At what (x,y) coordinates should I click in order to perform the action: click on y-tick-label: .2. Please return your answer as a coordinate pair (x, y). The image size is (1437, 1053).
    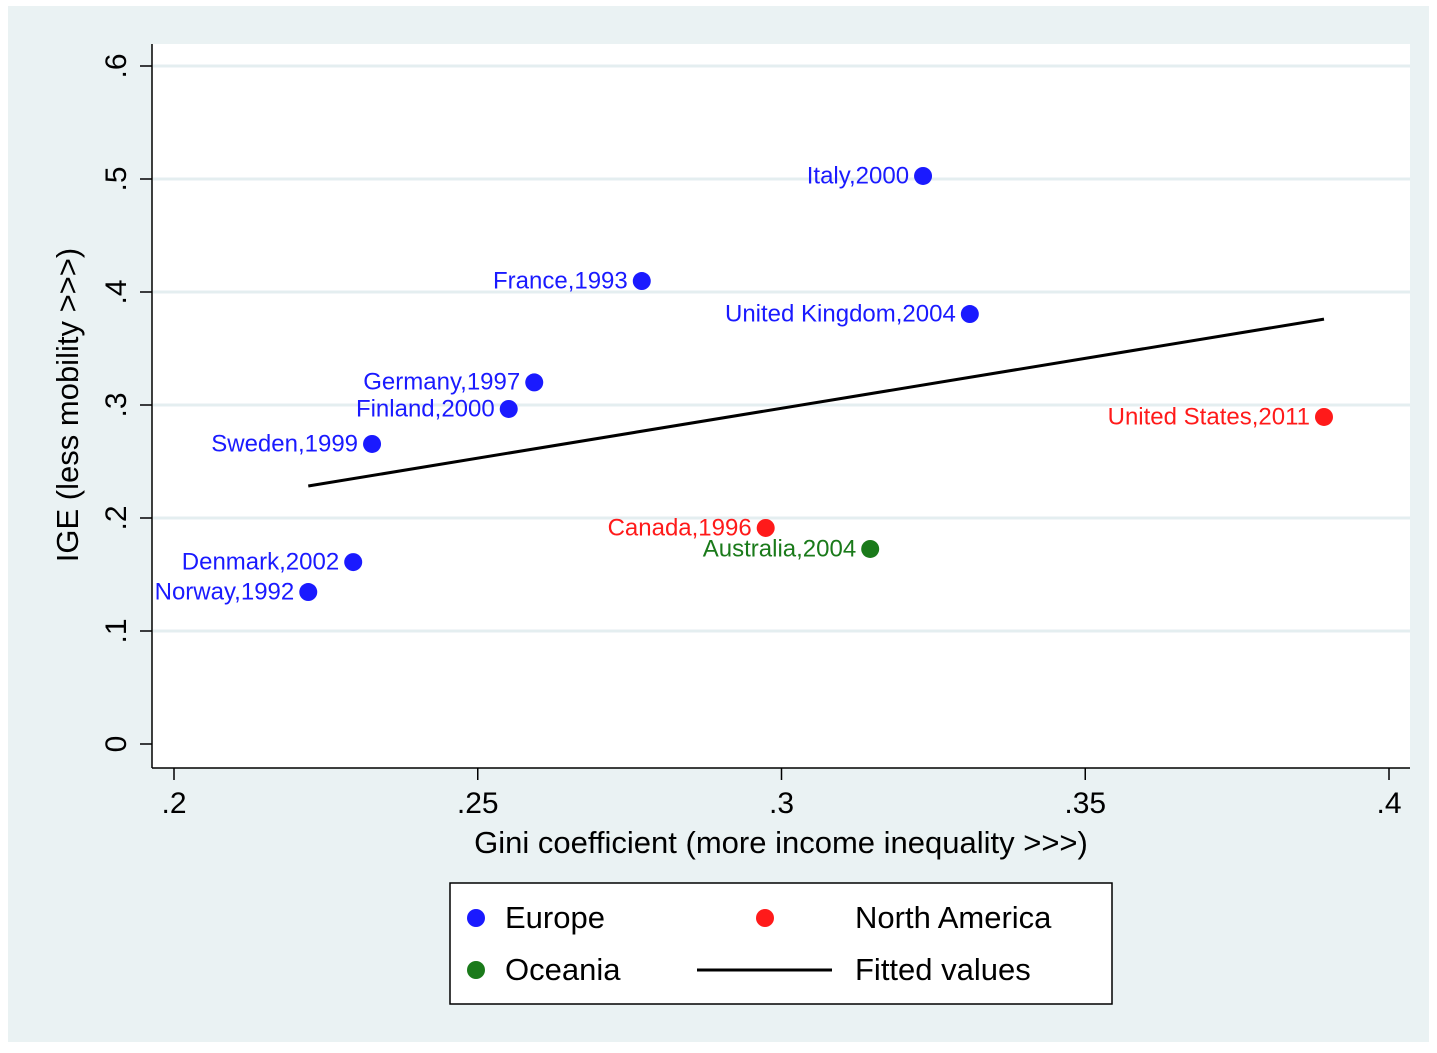
    Looking at the image, I should click on (116, 517).